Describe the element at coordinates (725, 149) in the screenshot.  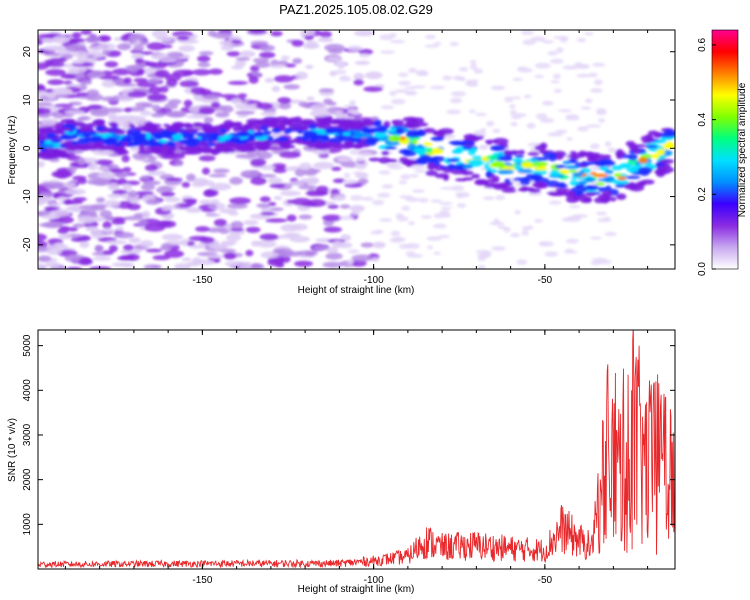
I see `colorbar-gradient` at that location.